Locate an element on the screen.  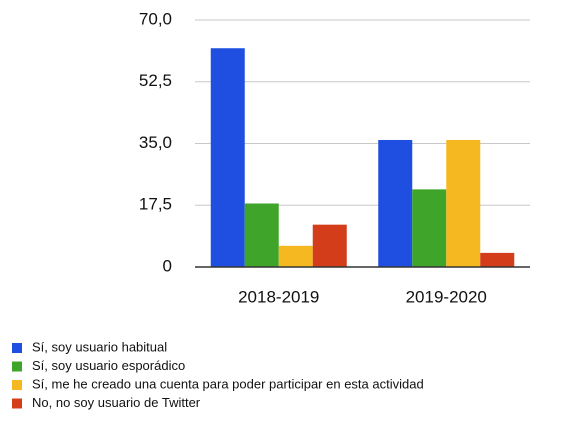
x-tick-label: 2018-2019 is located at coordinates (278, 296).